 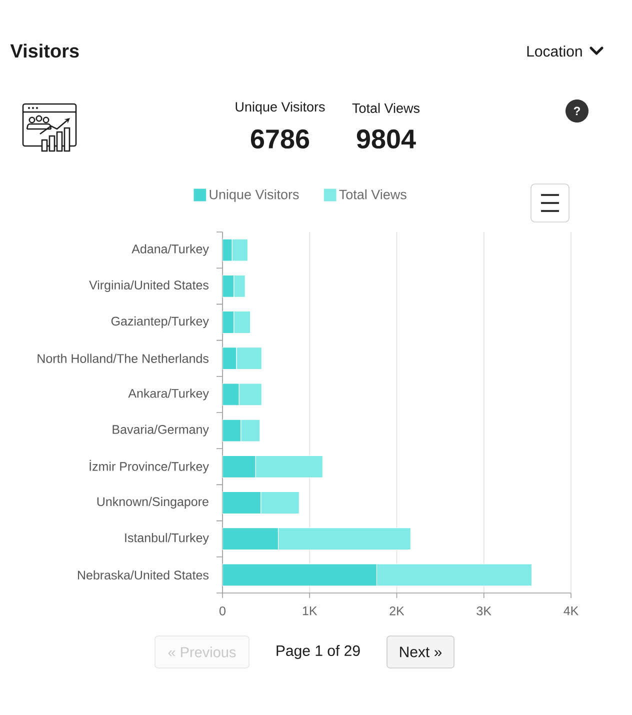 I want to click on text: Unique Visitors, so click(x=280, y=108).